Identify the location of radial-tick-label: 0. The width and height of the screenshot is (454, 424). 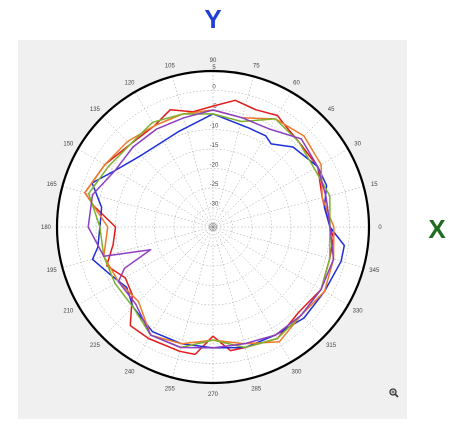
(214, 88).